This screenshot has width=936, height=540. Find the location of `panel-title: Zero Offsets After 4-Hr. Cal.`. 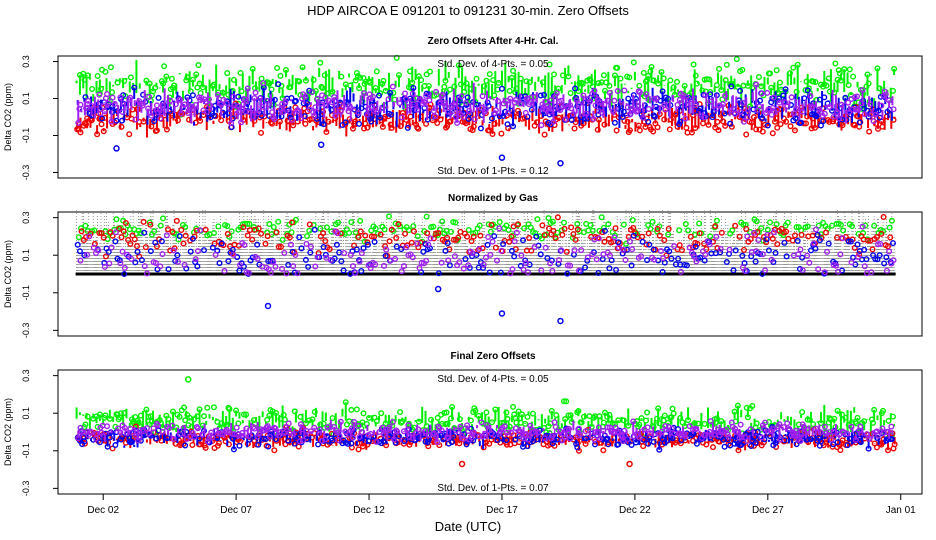

panel-title: Zero Offsets After 4-Hr. Cal. is located at coordinates (493, 41).